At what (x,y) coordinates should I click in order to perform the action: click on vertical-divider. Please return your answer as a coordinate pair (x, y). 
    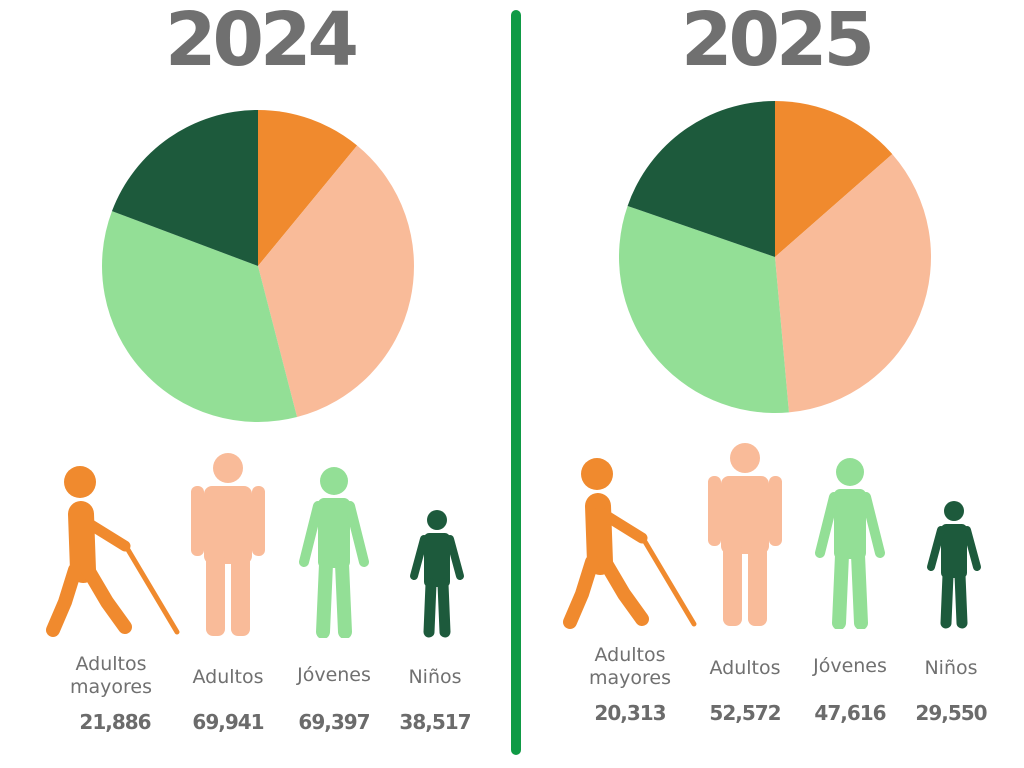
    Looking at the image, I should click on (516, 382).